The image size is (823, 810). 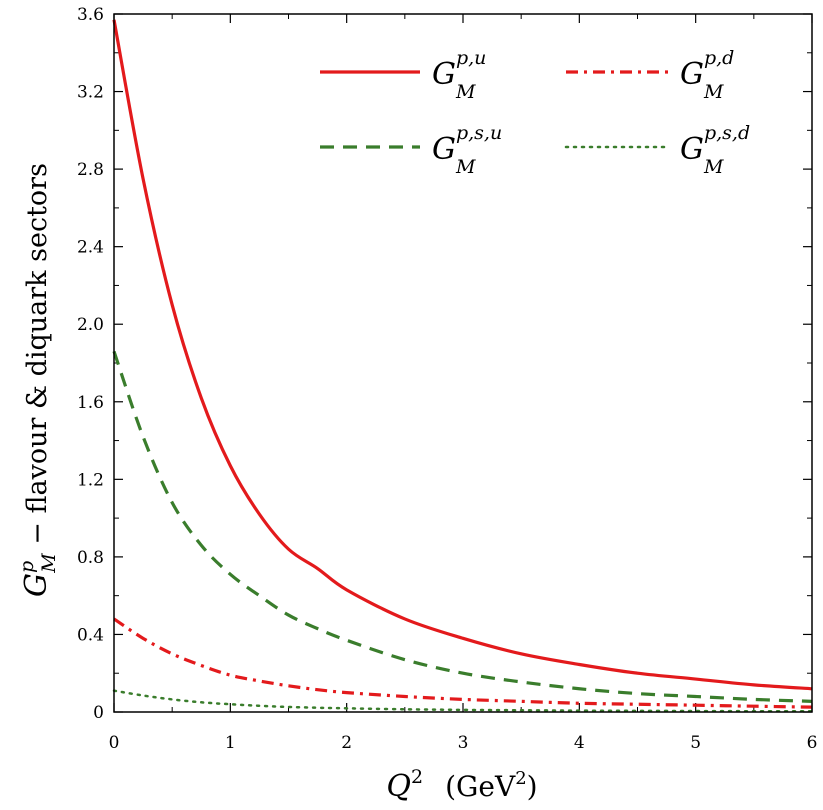 I want to click on y-axis-label-sup: p, so click(x=27, y=567).